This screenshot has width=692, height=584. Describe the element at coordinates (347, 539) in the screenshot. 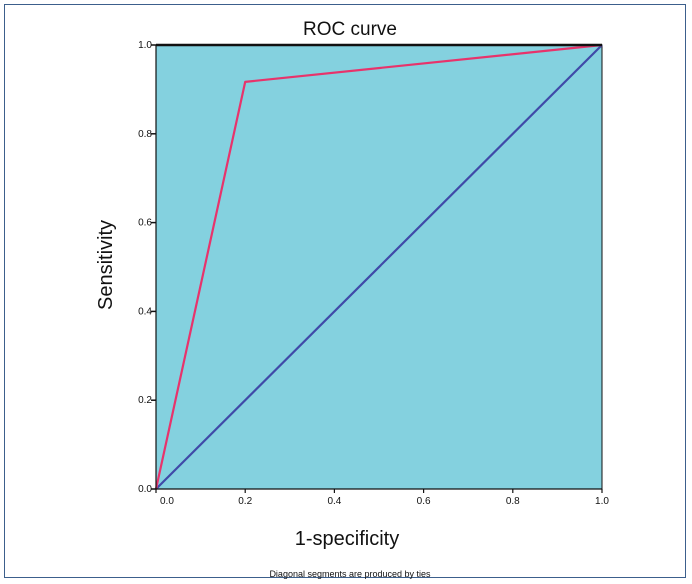

I see `x-axis-label: 1-specificity` at that location.